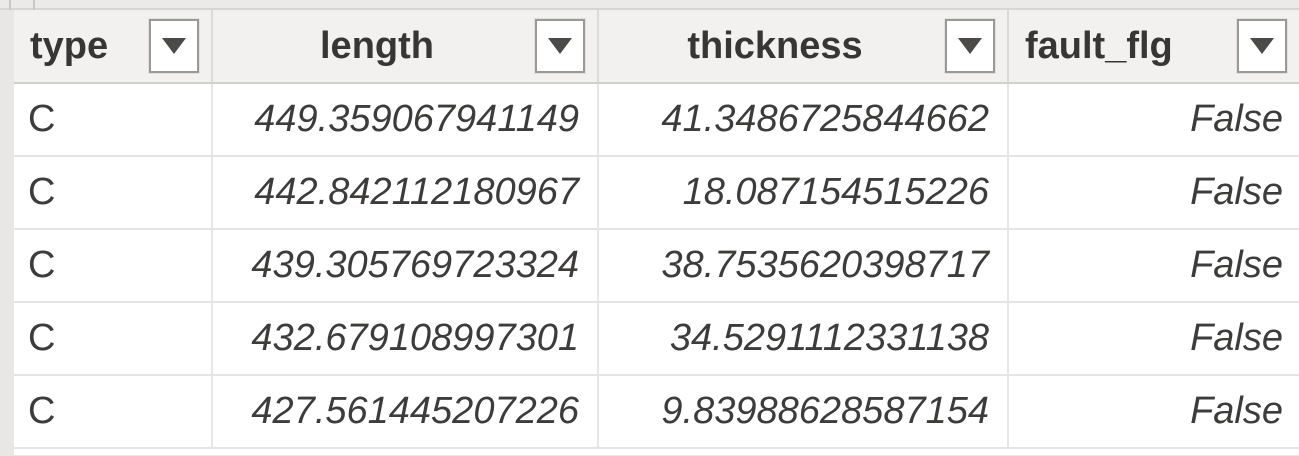  What do you see at coordinates (775, 45) in the screenshot?
I see `column-header-label: thickness` at bounding box center [775, 45].